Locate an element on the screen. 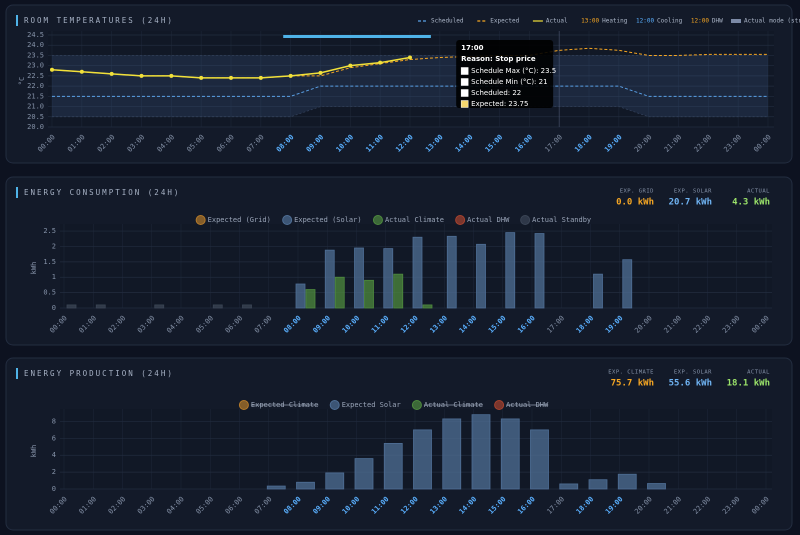  legend-label: Heating is located at coordinates (615, 21).